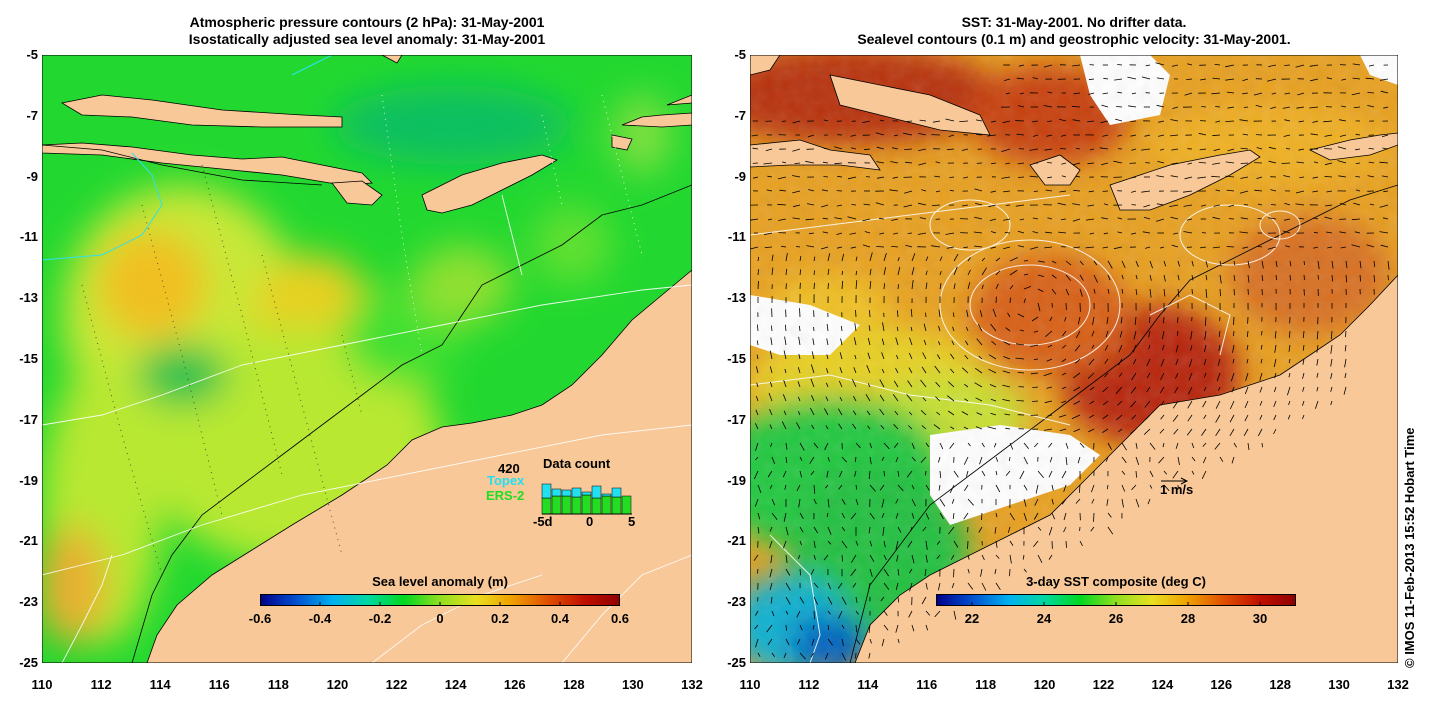 This screenshot has width=1440, height=710. What do you see at coordinates (455, 684) in the screenshot?
I see `left-x-tick-7: 124` at bounding box center [455, 684].